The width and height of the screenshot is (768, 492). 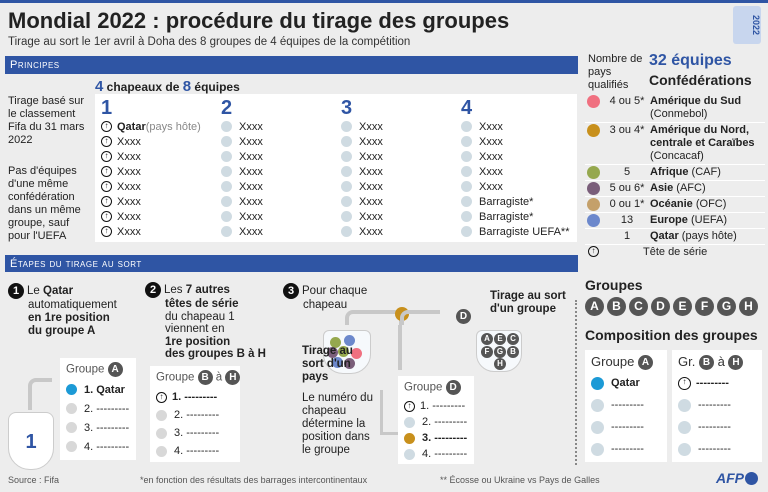 I want to click on group-badge-e: E, so click(x=682, y=306).